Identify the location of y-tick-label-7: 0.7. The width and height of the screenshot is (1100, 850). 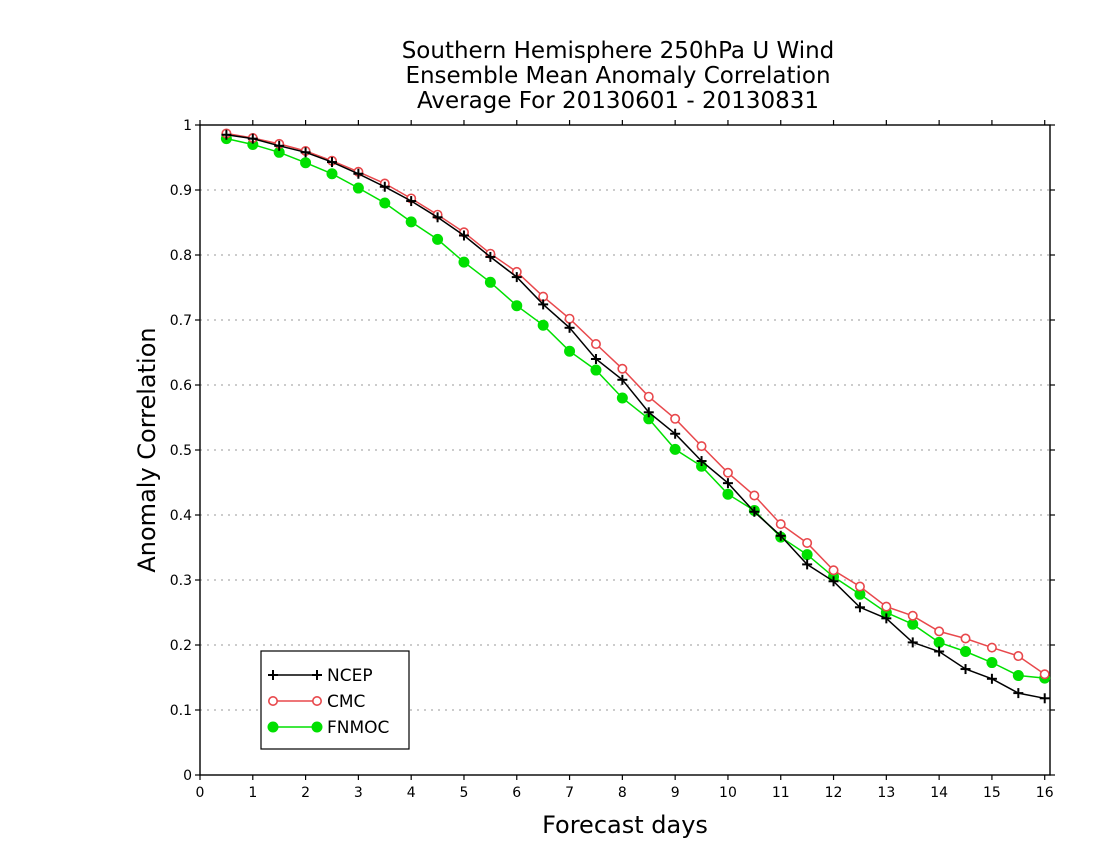
(181, 321).